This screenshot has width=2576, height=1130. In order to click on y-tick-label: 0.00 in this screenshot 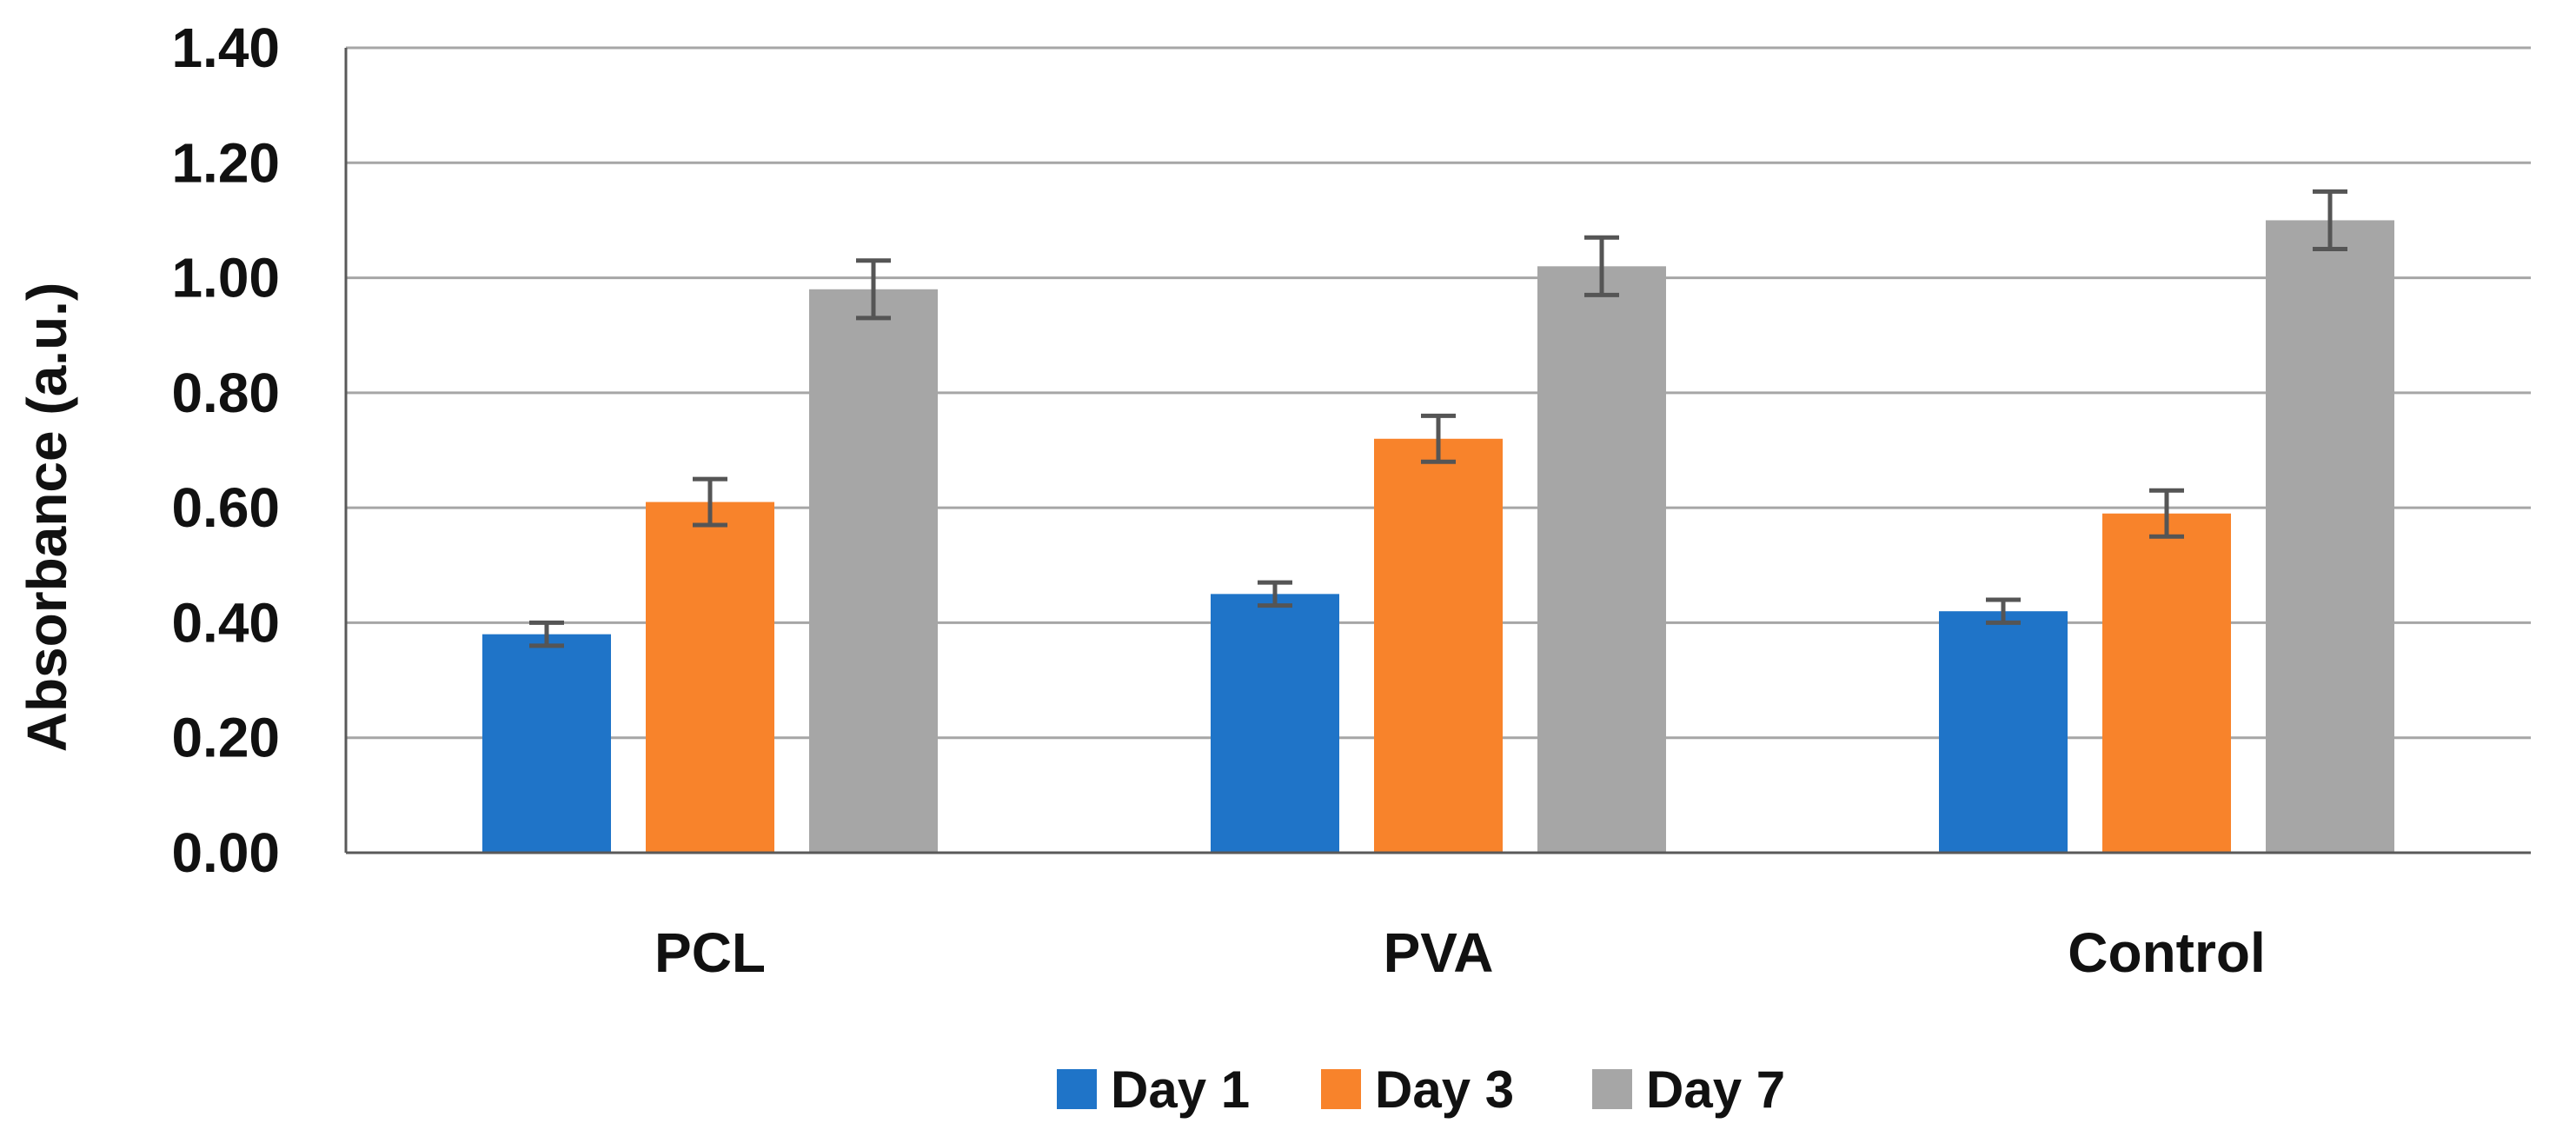, I will do `click(226, 853)`.